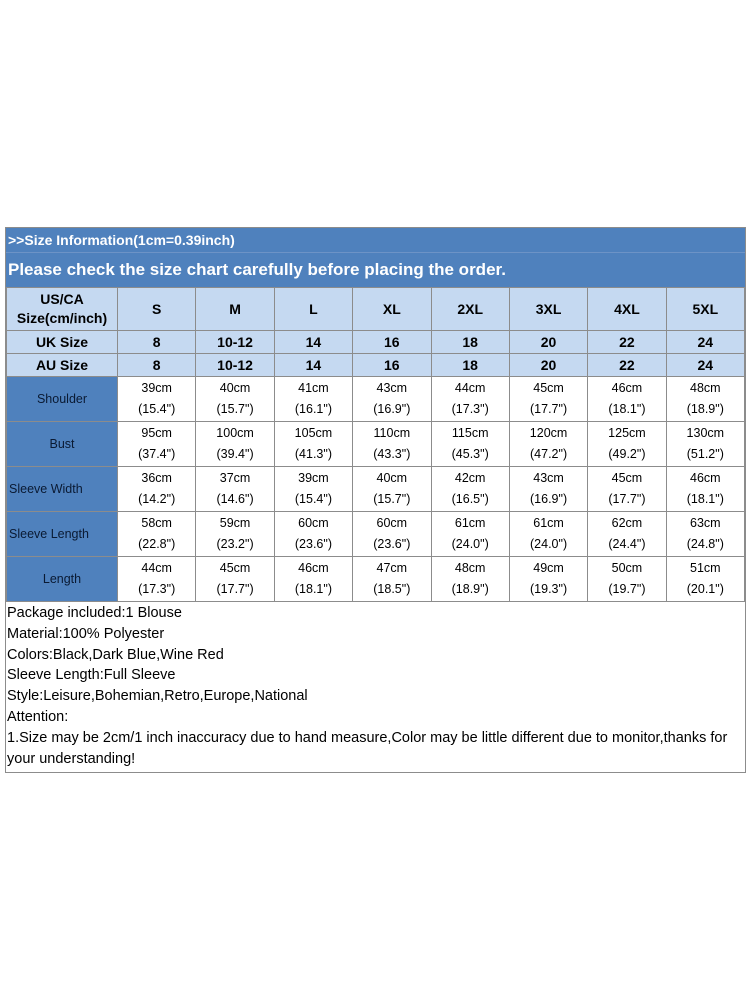  Describe the element at coordinates (470, 365) in the screenshot. I see `au-size-cell: 18` at that location.